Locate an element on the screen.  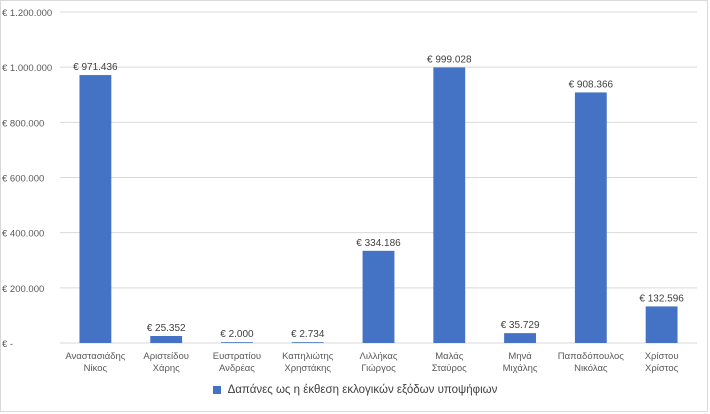
x-tick-label: Ανδρέας is located at coordinates (237, 368).